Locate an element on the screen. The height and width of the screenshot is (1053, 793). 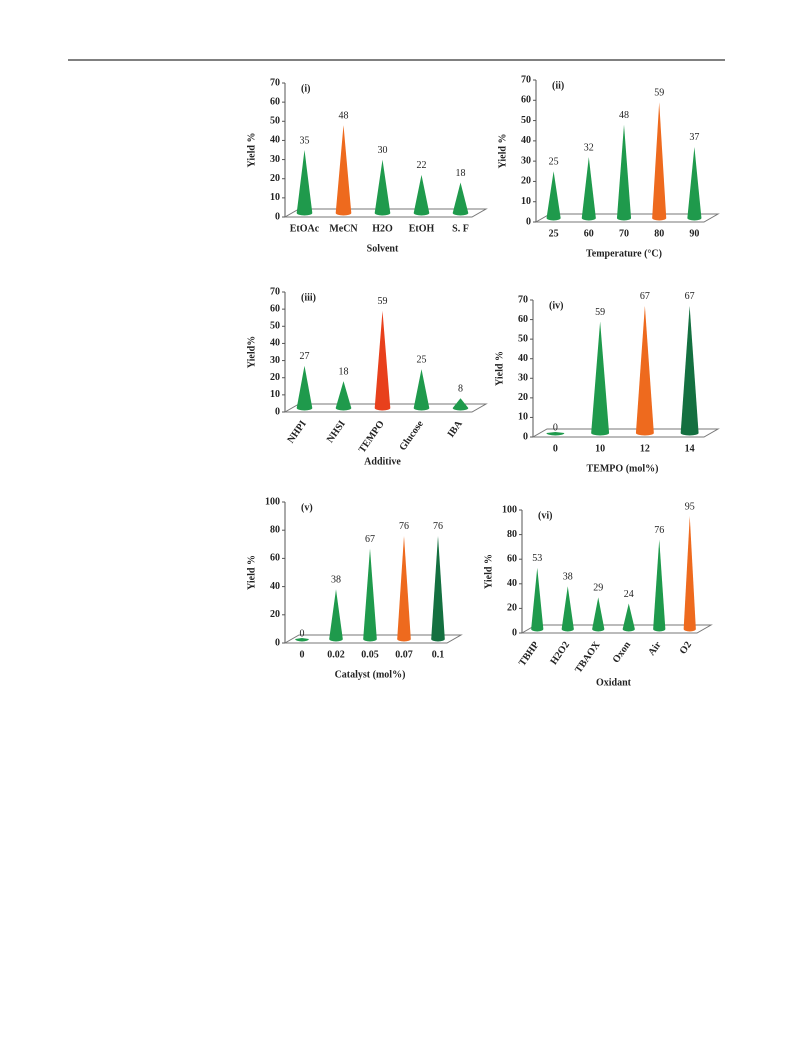
x-tick-label: 80 is located at coordinates (659, 233).